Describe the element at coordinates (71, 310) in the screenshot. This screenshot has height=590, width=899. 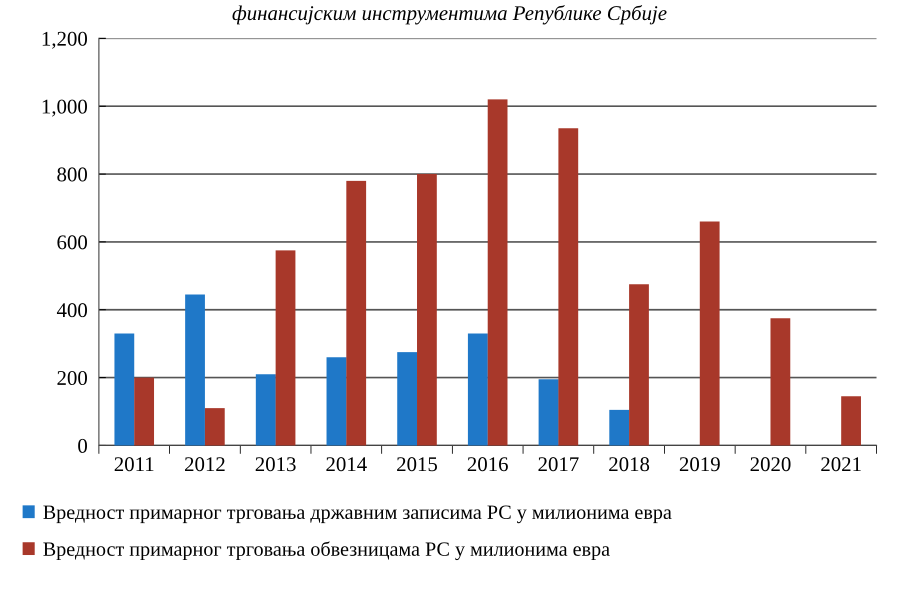
I see `y-tick-label: 400` at that location.